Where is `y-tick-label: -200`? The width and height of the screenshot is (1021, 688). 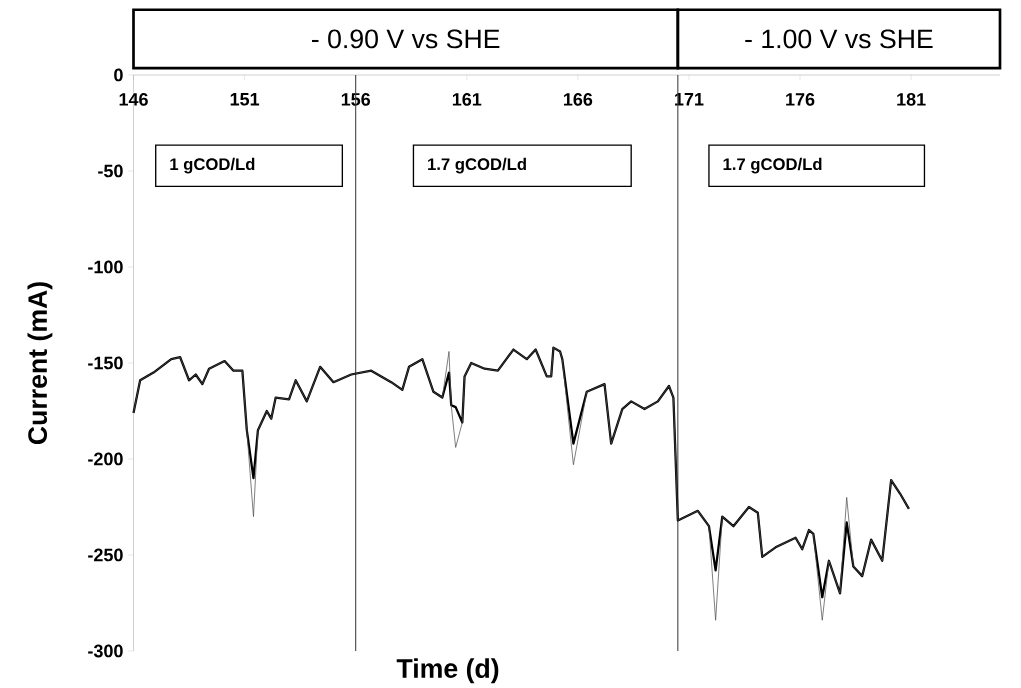
y-tick-label: -200 is located at coordinates (105, 459).